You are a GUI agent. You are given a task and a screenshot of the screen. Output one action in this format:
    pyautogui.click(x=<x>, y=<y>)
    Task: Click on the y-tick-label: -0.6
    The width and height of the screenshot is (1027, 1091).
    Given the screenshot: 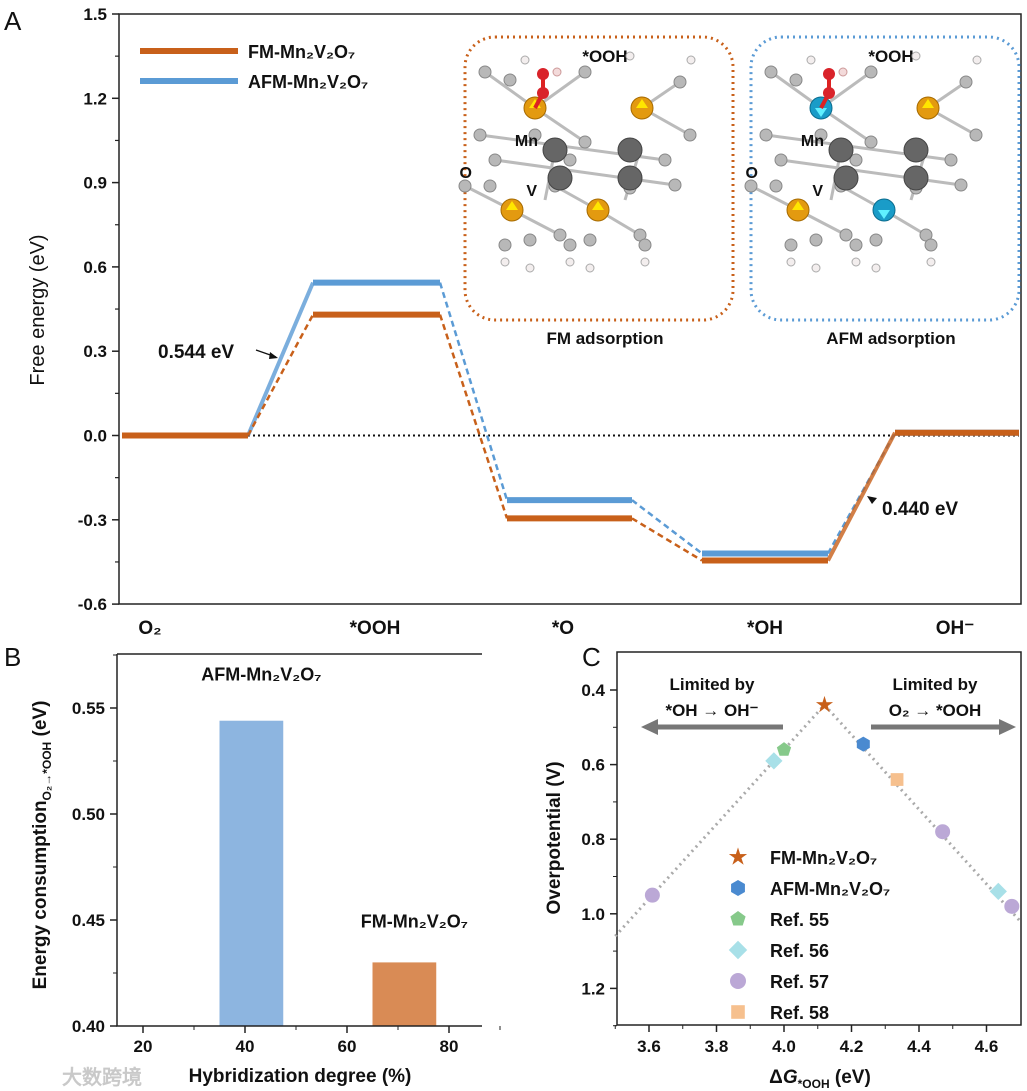 What is the action you would take?
    pyautogui.click(x=92, y=604)
    